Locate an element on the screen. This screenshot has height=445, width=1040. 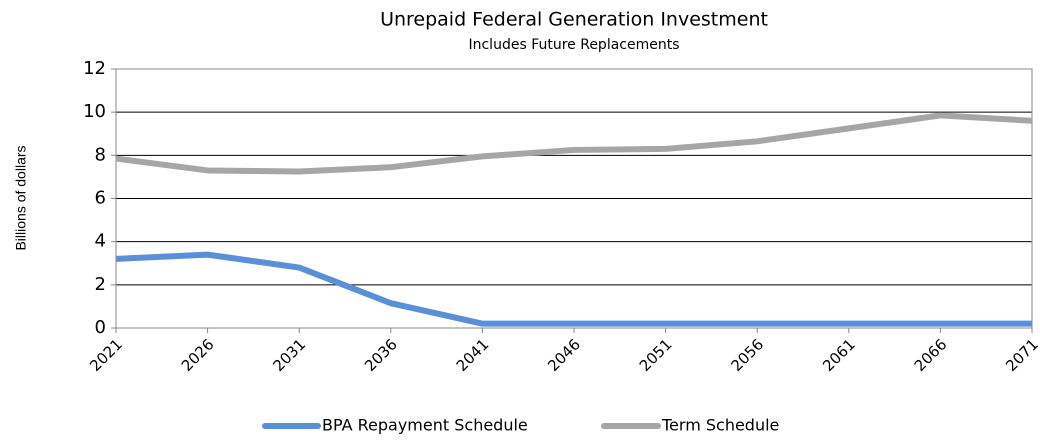
legend-label: BPA Repayment Schedule is located at coordinates (425, 425).